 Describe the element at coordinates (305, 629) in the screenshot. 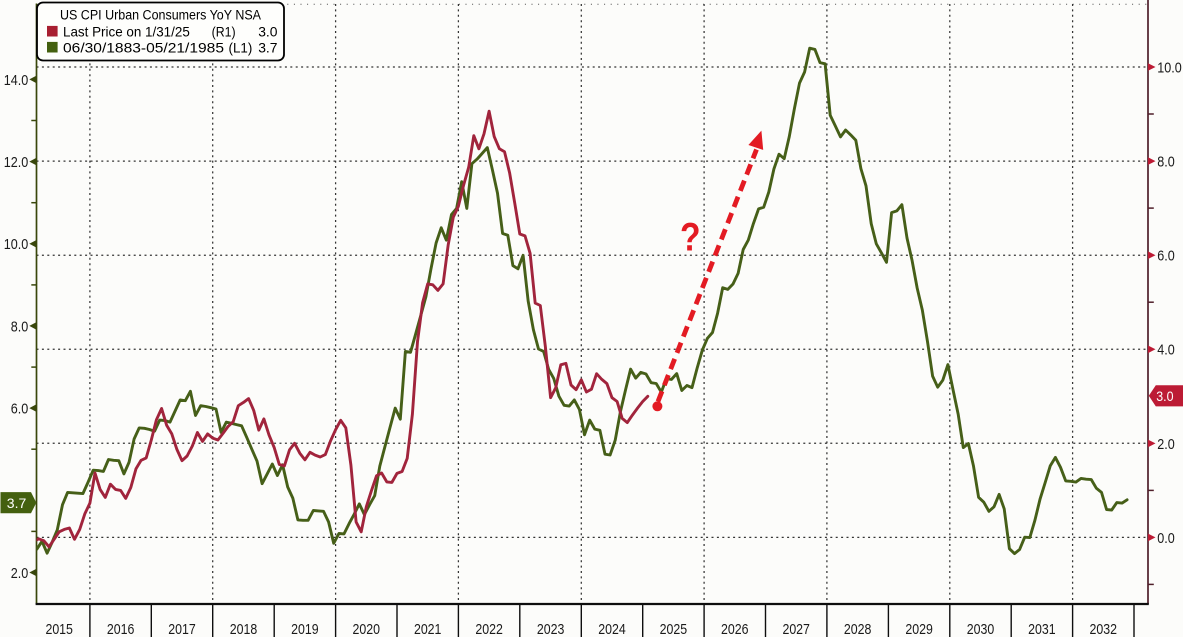

I see `svg-text: 2019` at that location.